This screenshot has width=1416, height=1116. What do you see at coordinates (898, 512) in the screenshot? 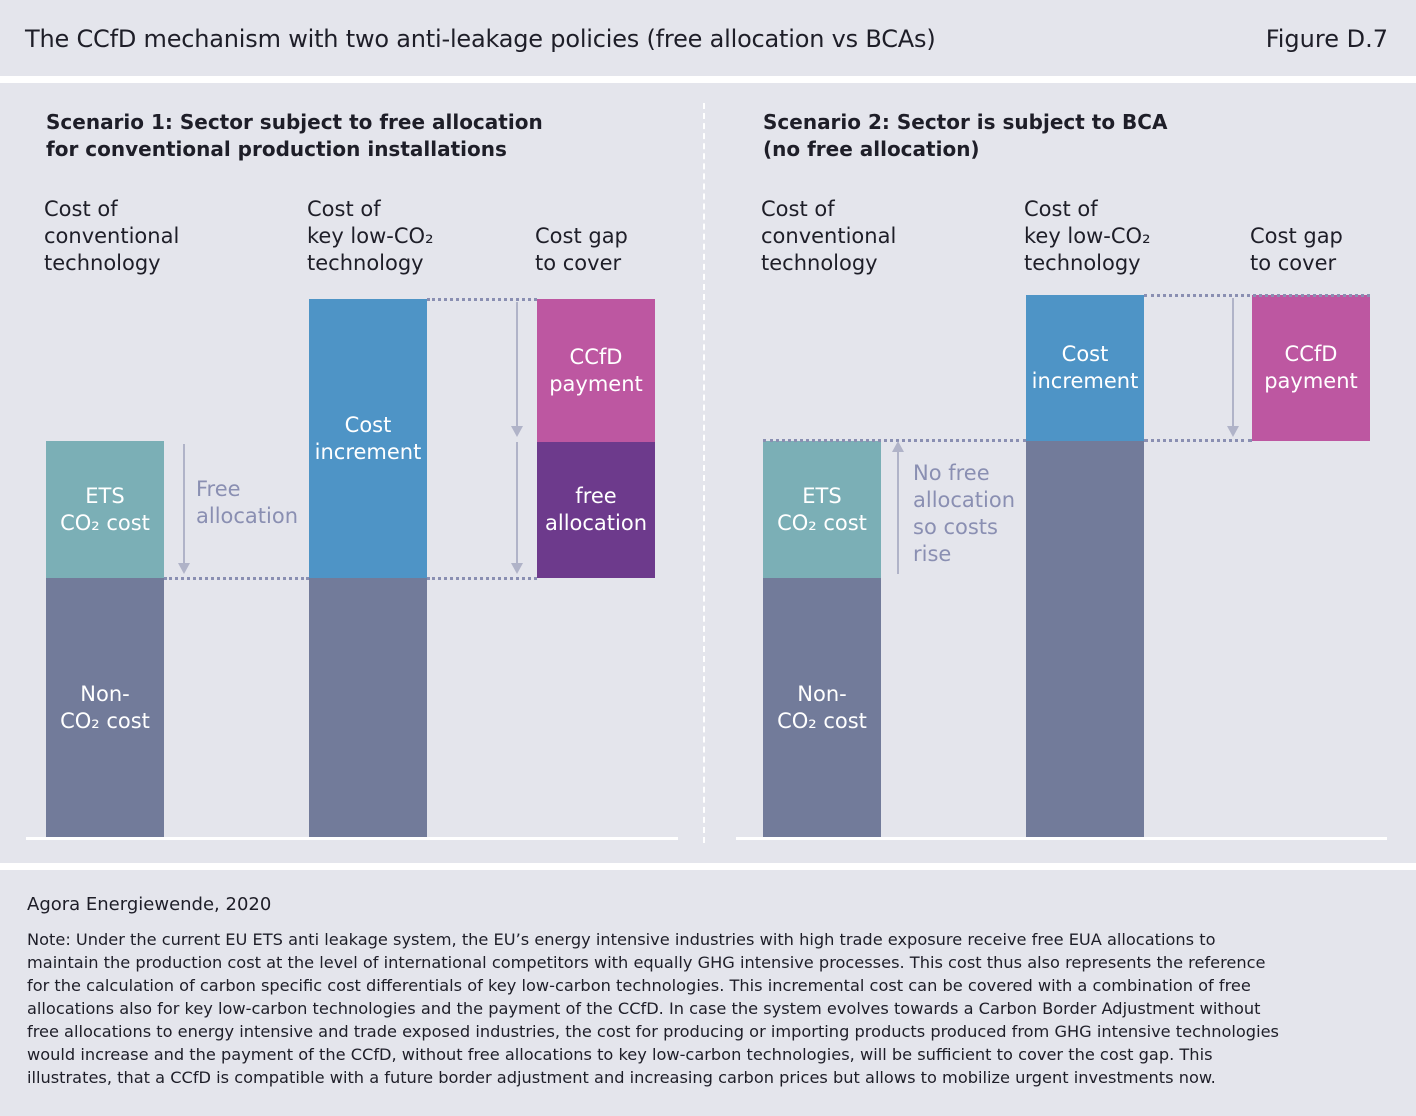
I see `scenario2-rise-arrow-line` at bounding box center [898, 512].